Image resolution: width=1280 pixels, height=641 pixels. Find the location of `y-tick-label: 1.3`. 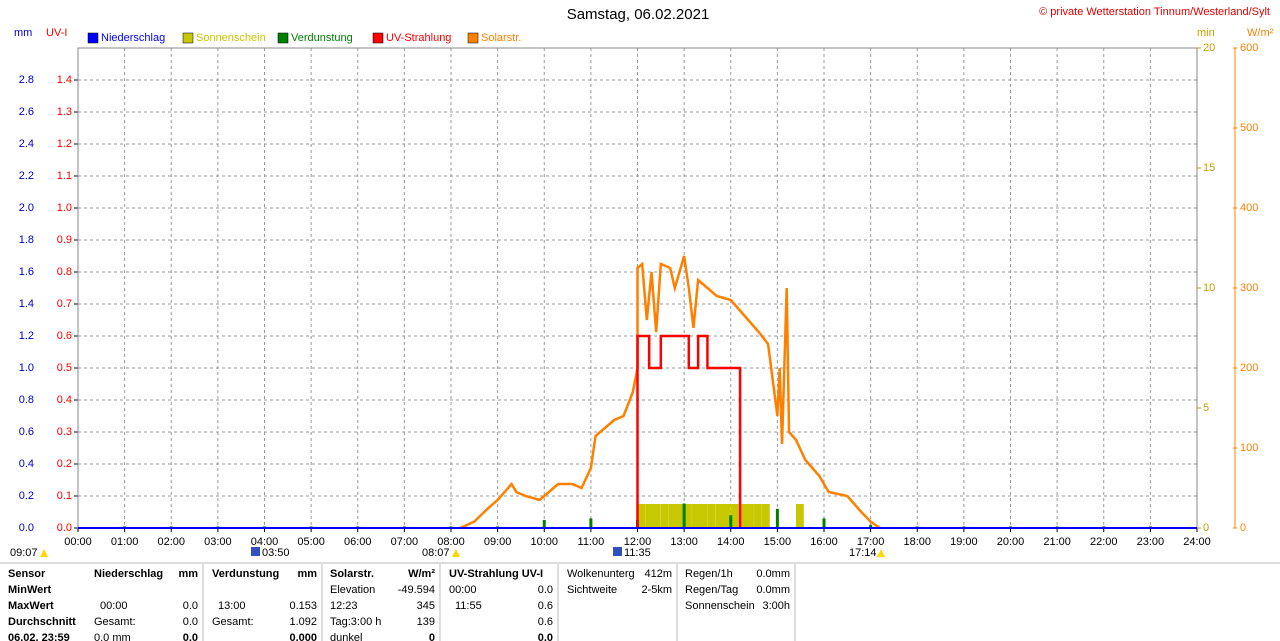

y-tick-label: 1.3 is located at coordinates (64, 112).